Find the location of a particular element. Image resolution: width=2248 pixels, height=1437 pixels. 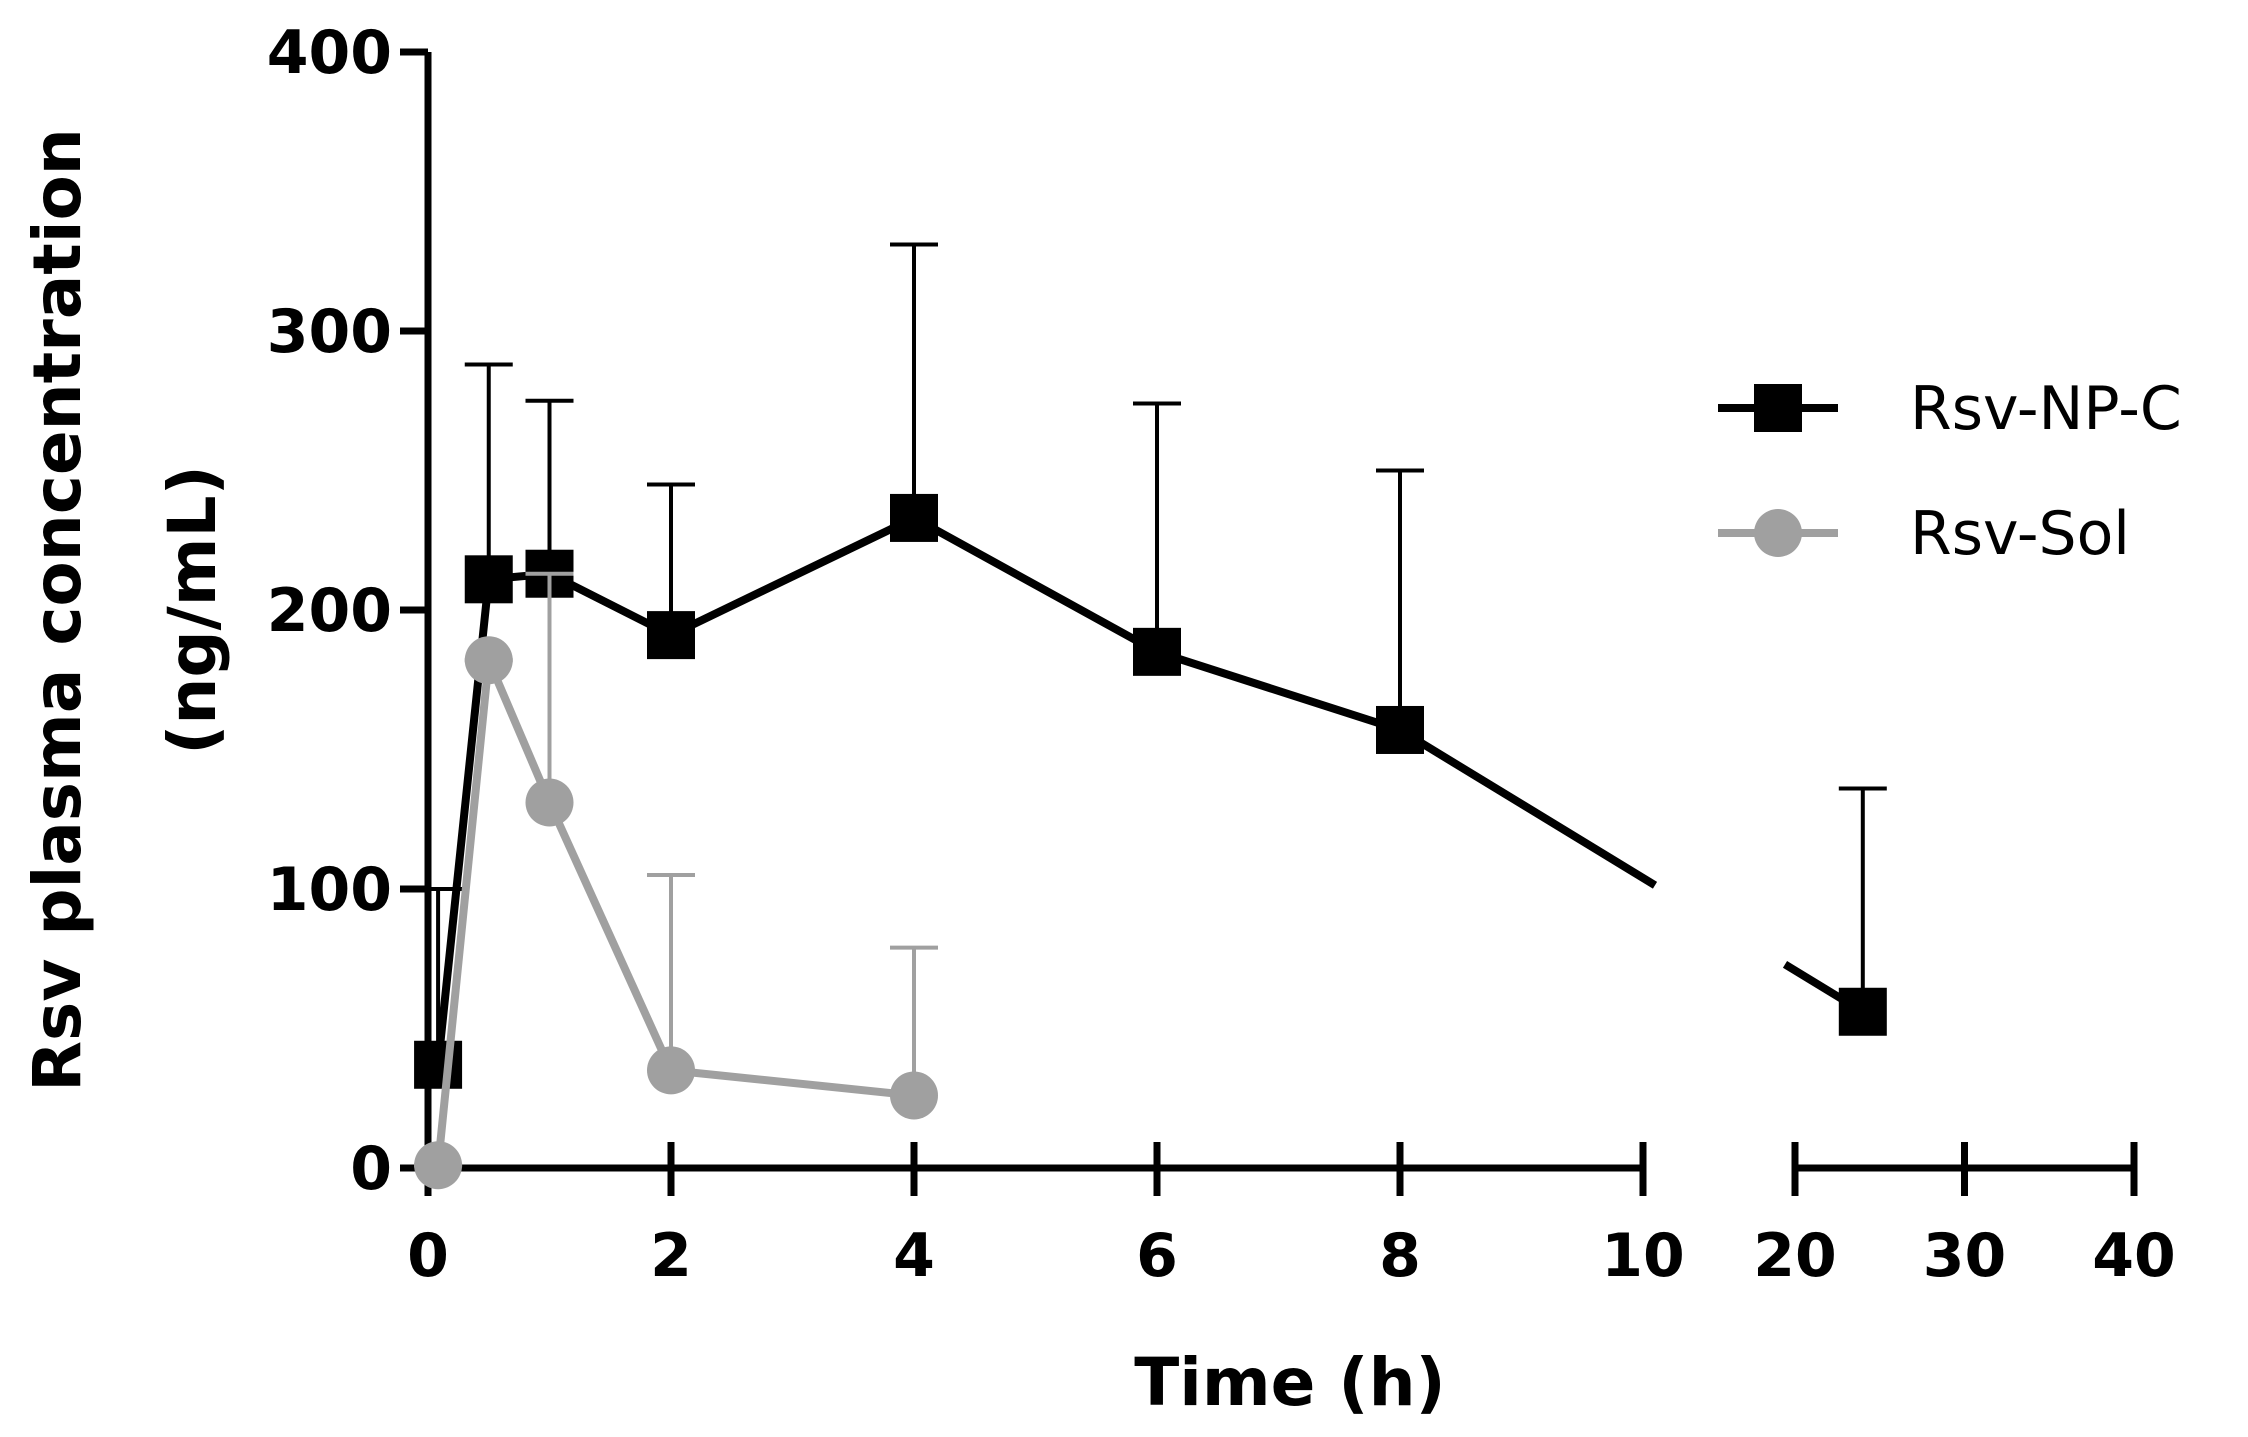

y-tick-label-0: 0 is located at coordinates (371, 1169).